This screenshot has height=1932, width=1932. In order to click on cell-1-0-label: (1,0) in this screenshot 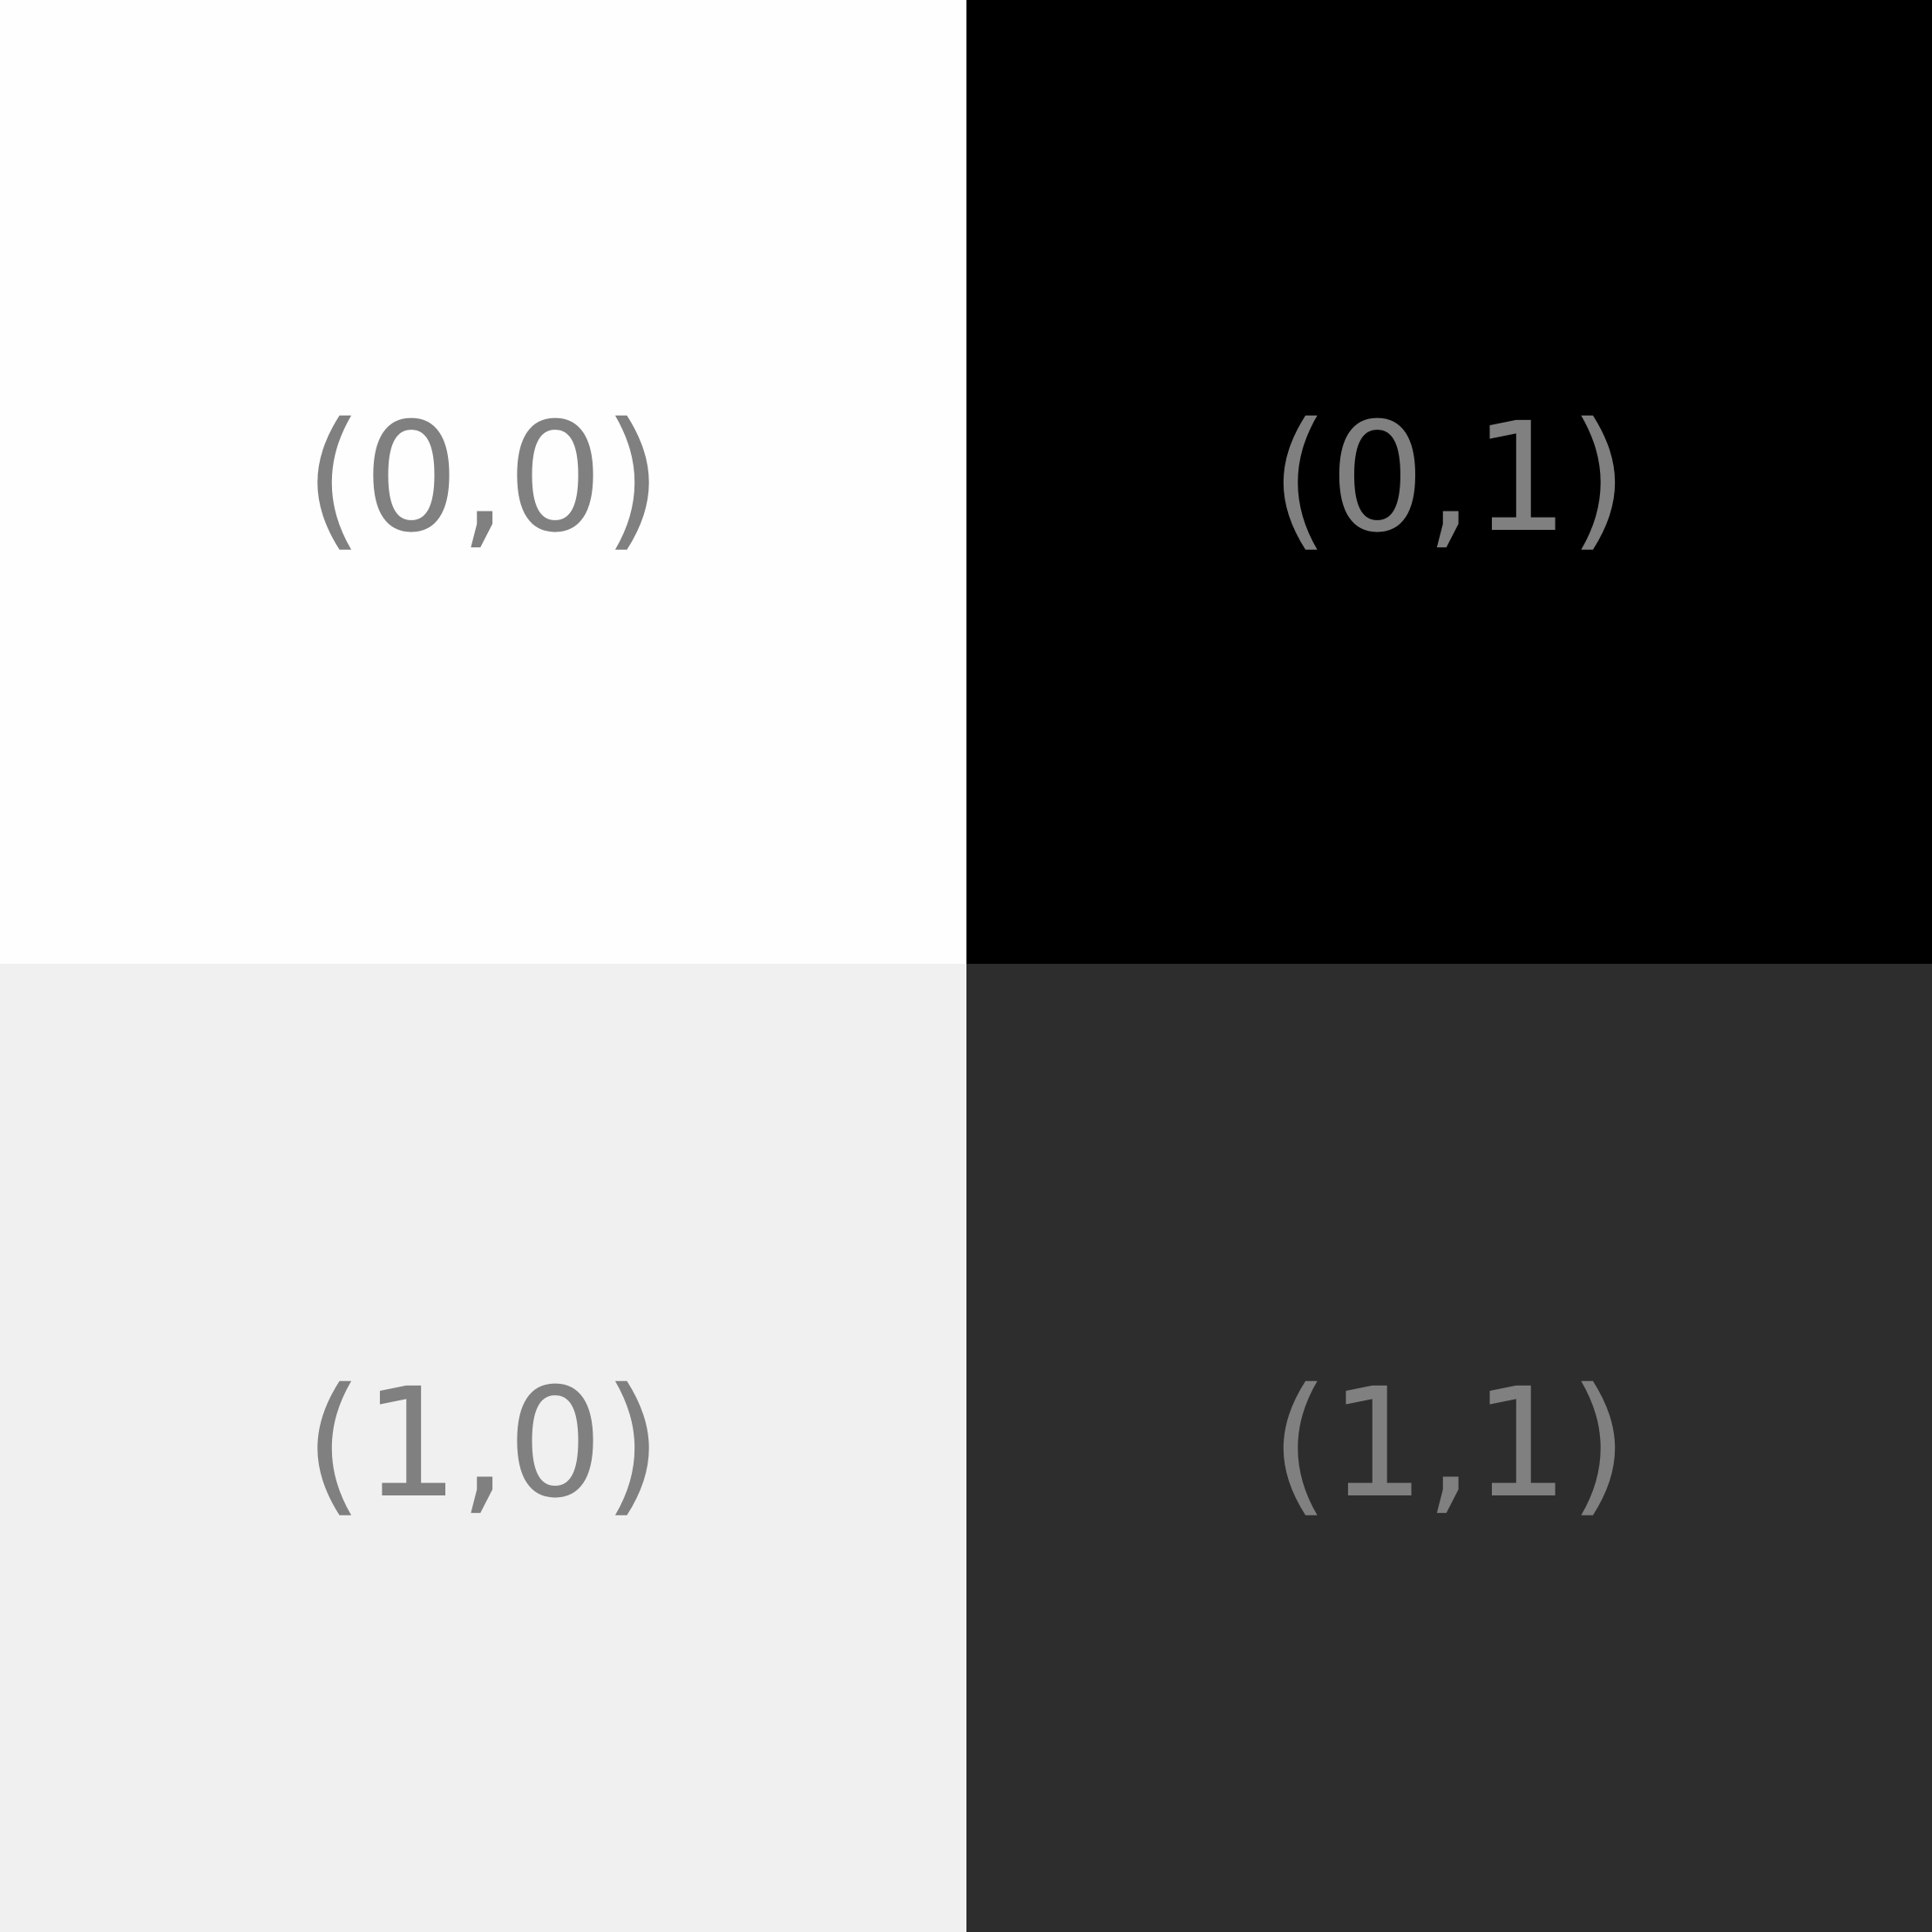, I will do `click(483, 1443)`.